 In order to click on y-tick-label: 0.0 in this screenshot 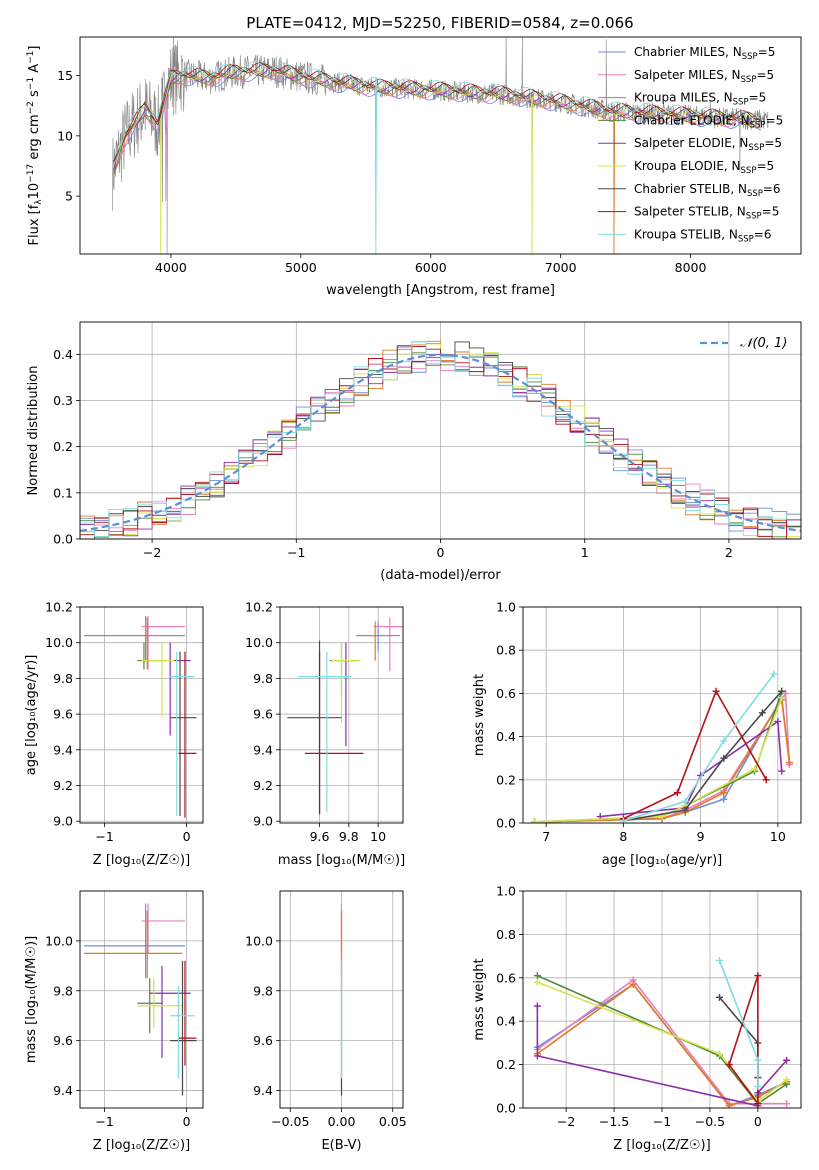, I will do `click(506, 1108)`.